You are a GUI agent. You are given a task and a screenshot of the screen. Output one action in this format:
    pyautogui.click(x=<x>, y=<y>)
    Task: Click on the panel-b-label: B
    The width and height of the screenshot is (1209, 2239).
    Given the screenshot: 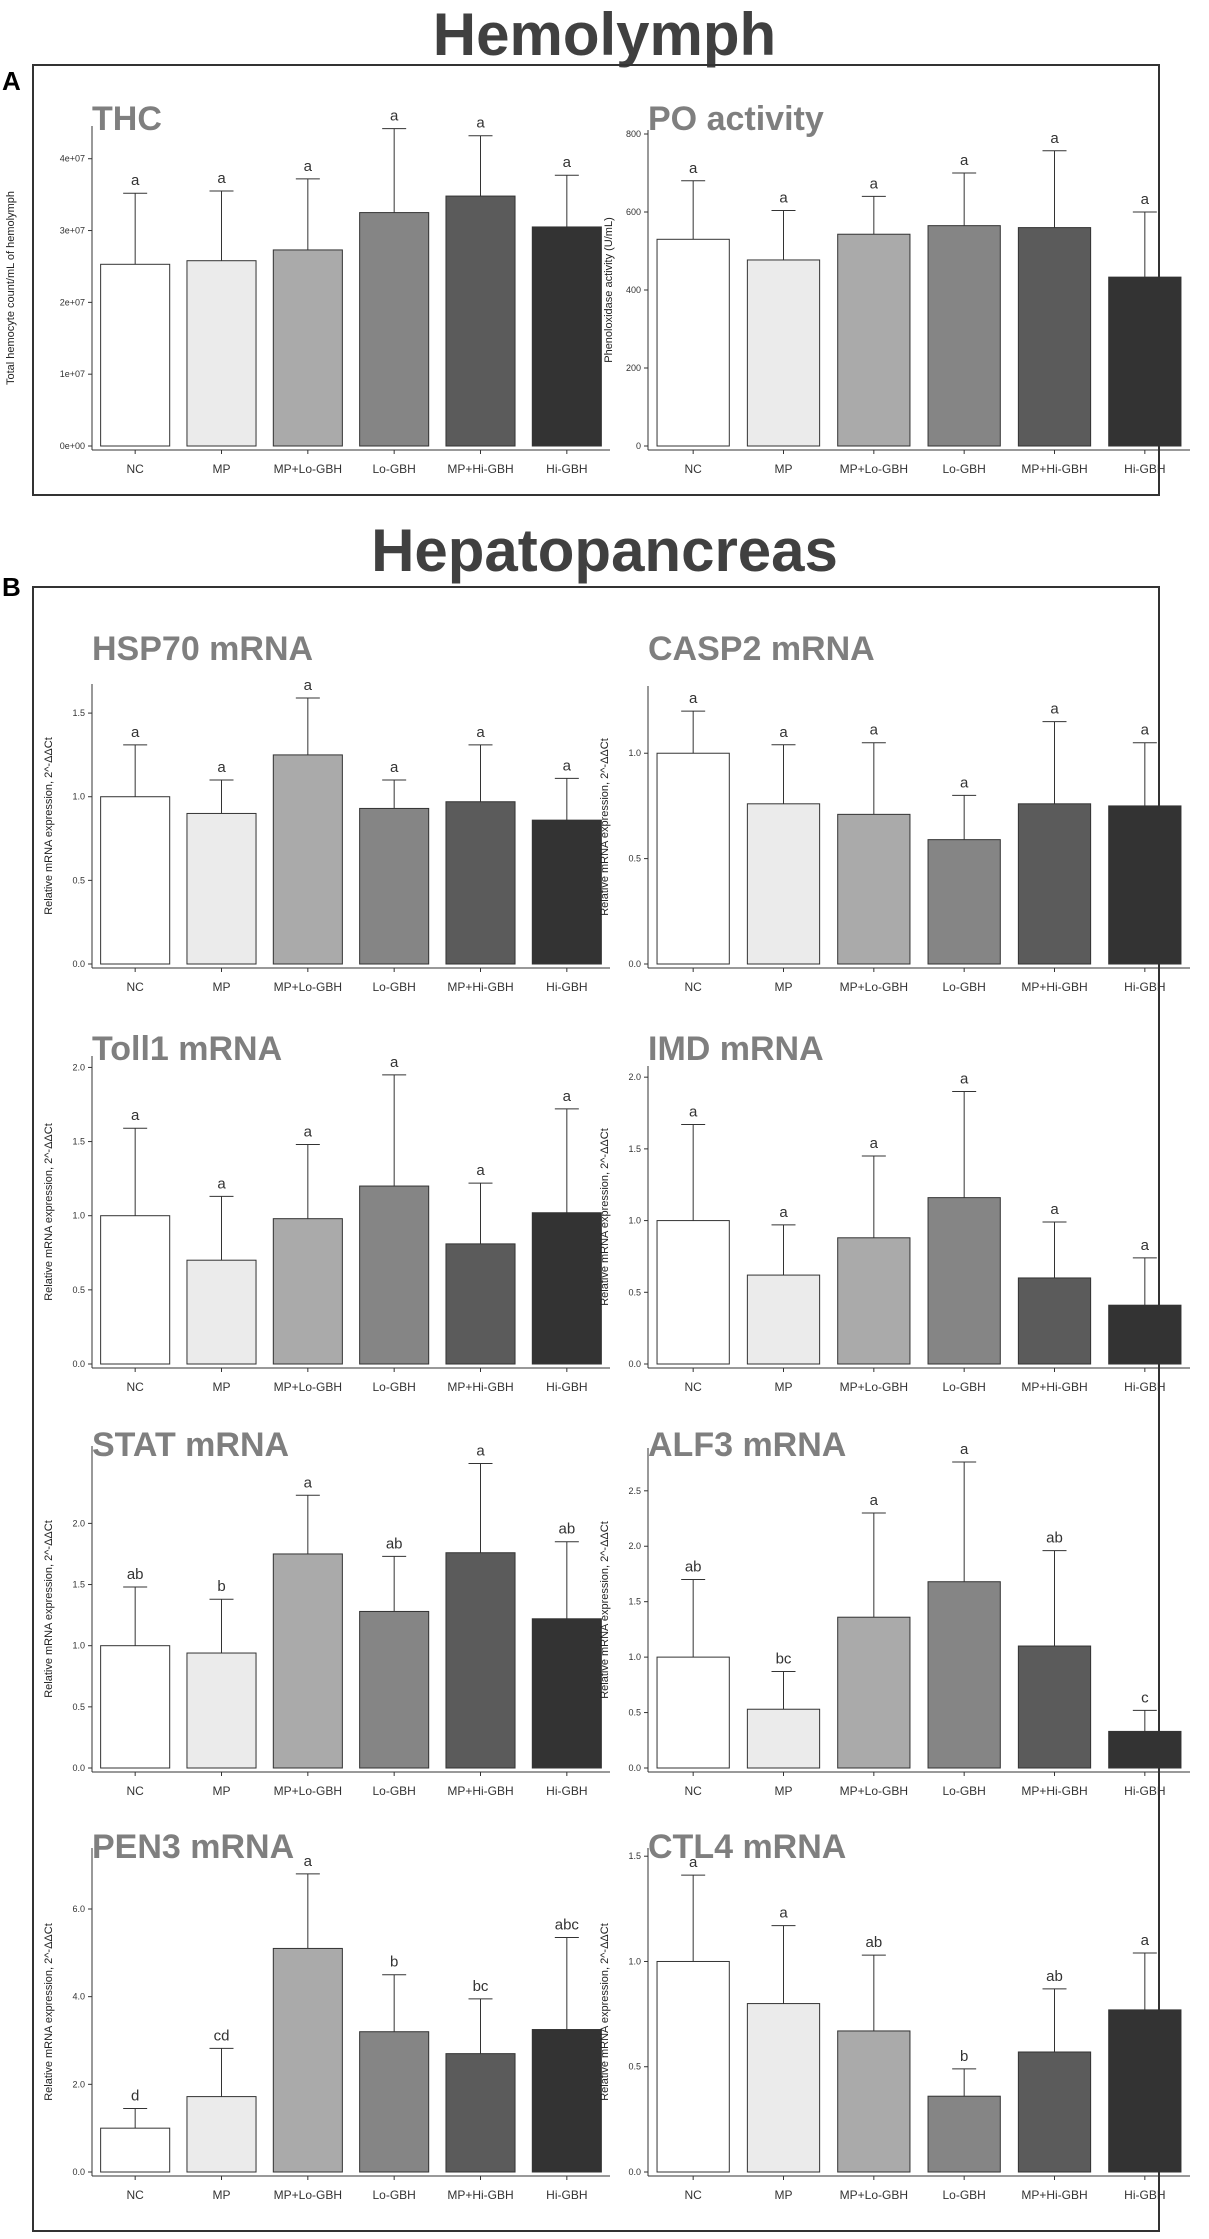 What is the action you would take?
    pyautogui.click(x=11, y=587)
    